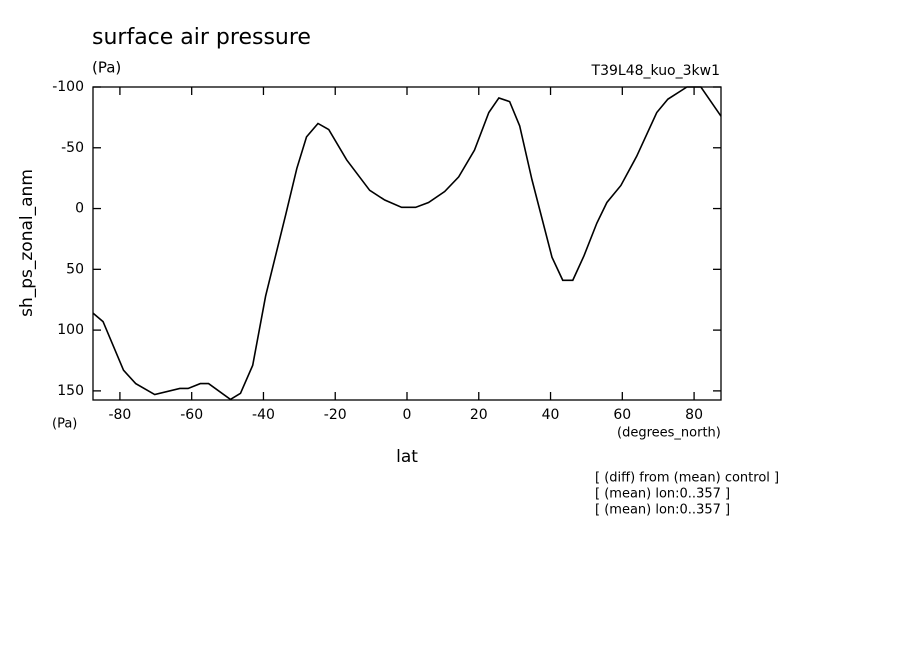 Image resolution: width=904 pixels, height=654 pixels. What do you see at coordinates (79, 209) in the screenshot?
I see `y-tick-label: 0` at bounding box center [79, 209].